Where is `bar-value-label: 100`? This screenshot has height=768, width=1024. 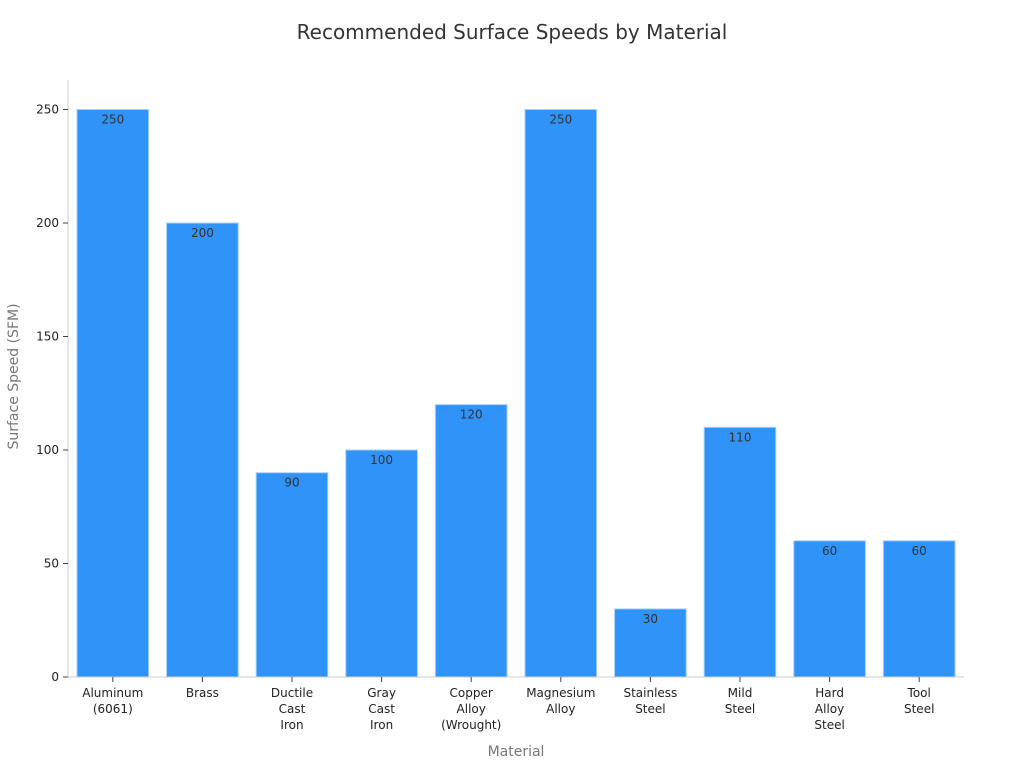
bar-value-label: 100 is located at coordinates (381, 460).